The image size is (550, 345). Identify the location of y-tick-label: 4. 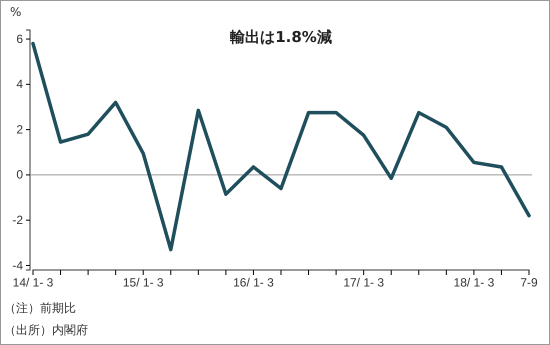
(20, 84).